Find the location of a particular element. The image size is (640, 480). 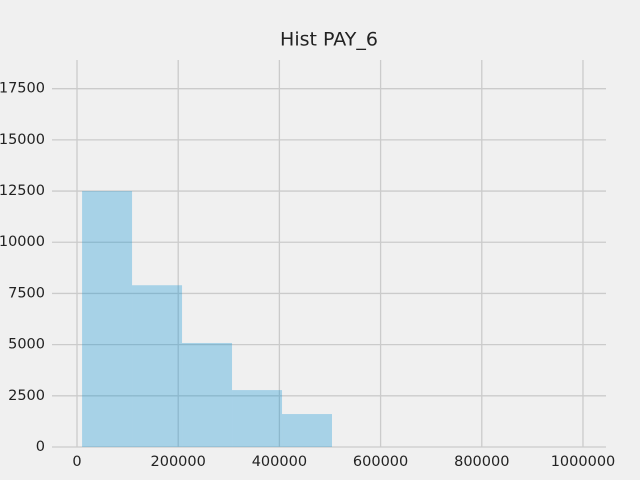

y-tick-label: 2500 is located at coordinates (26, 396).